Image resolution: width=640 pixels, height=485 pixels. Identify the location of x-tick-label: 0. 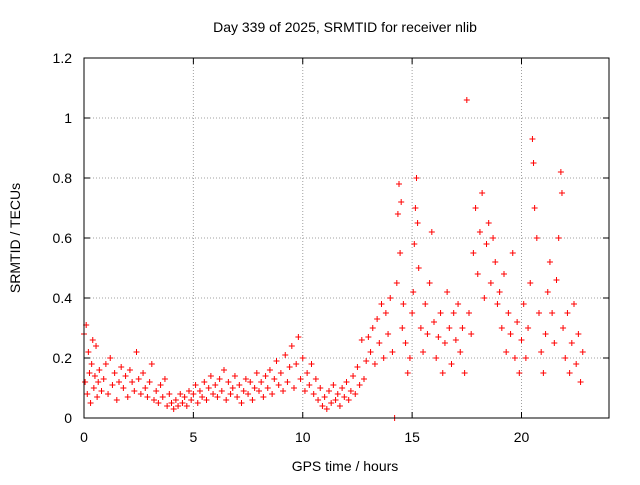
(84, 437).